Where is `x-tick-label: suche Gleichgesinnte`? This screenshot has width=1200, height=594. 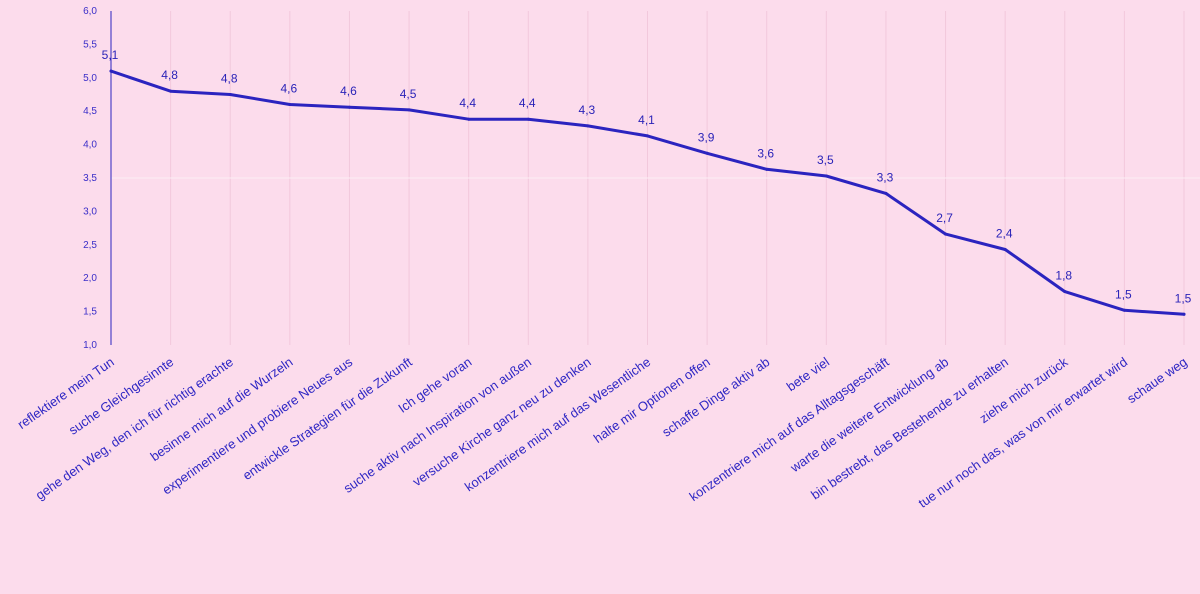 x-tick-label: suche Gleichgesinnte is located at coordinates (121, 396).